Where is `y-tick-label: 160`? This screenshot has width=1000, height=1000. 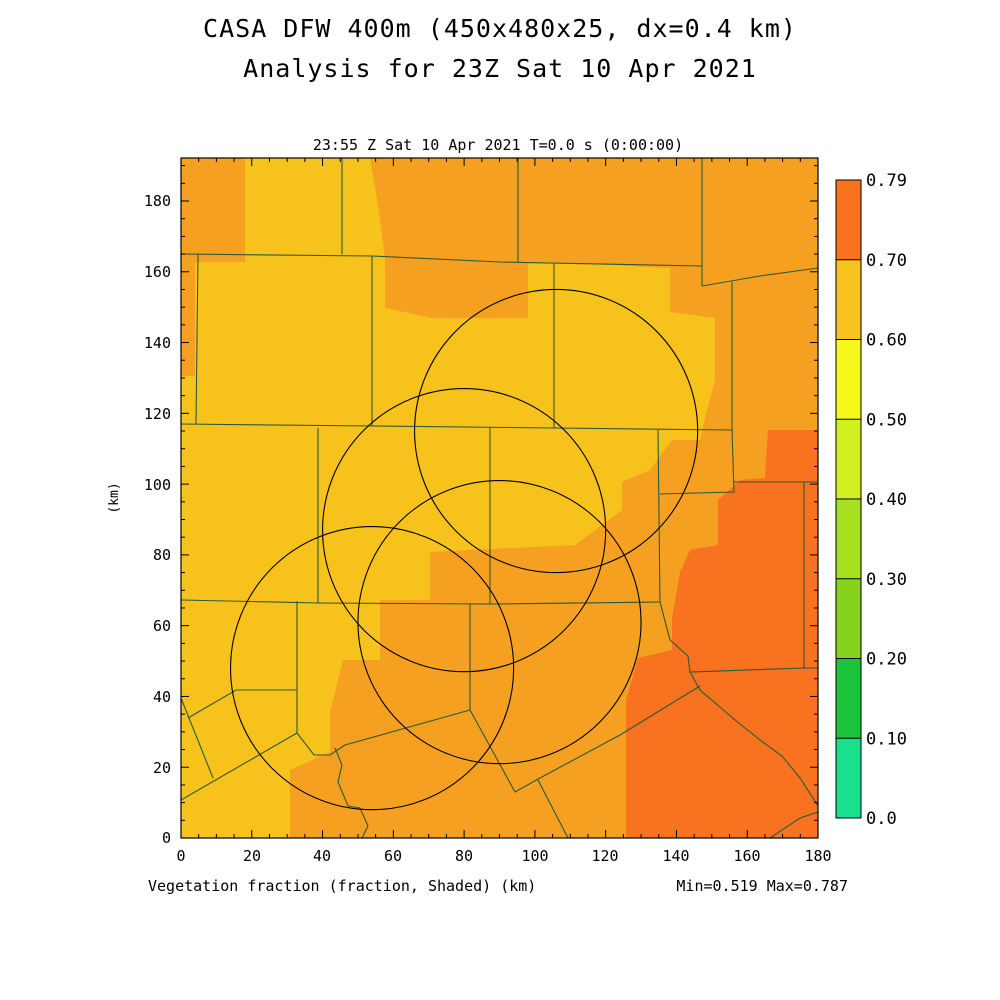 y-tick-label: 160 is located at coordinates (157, 272).